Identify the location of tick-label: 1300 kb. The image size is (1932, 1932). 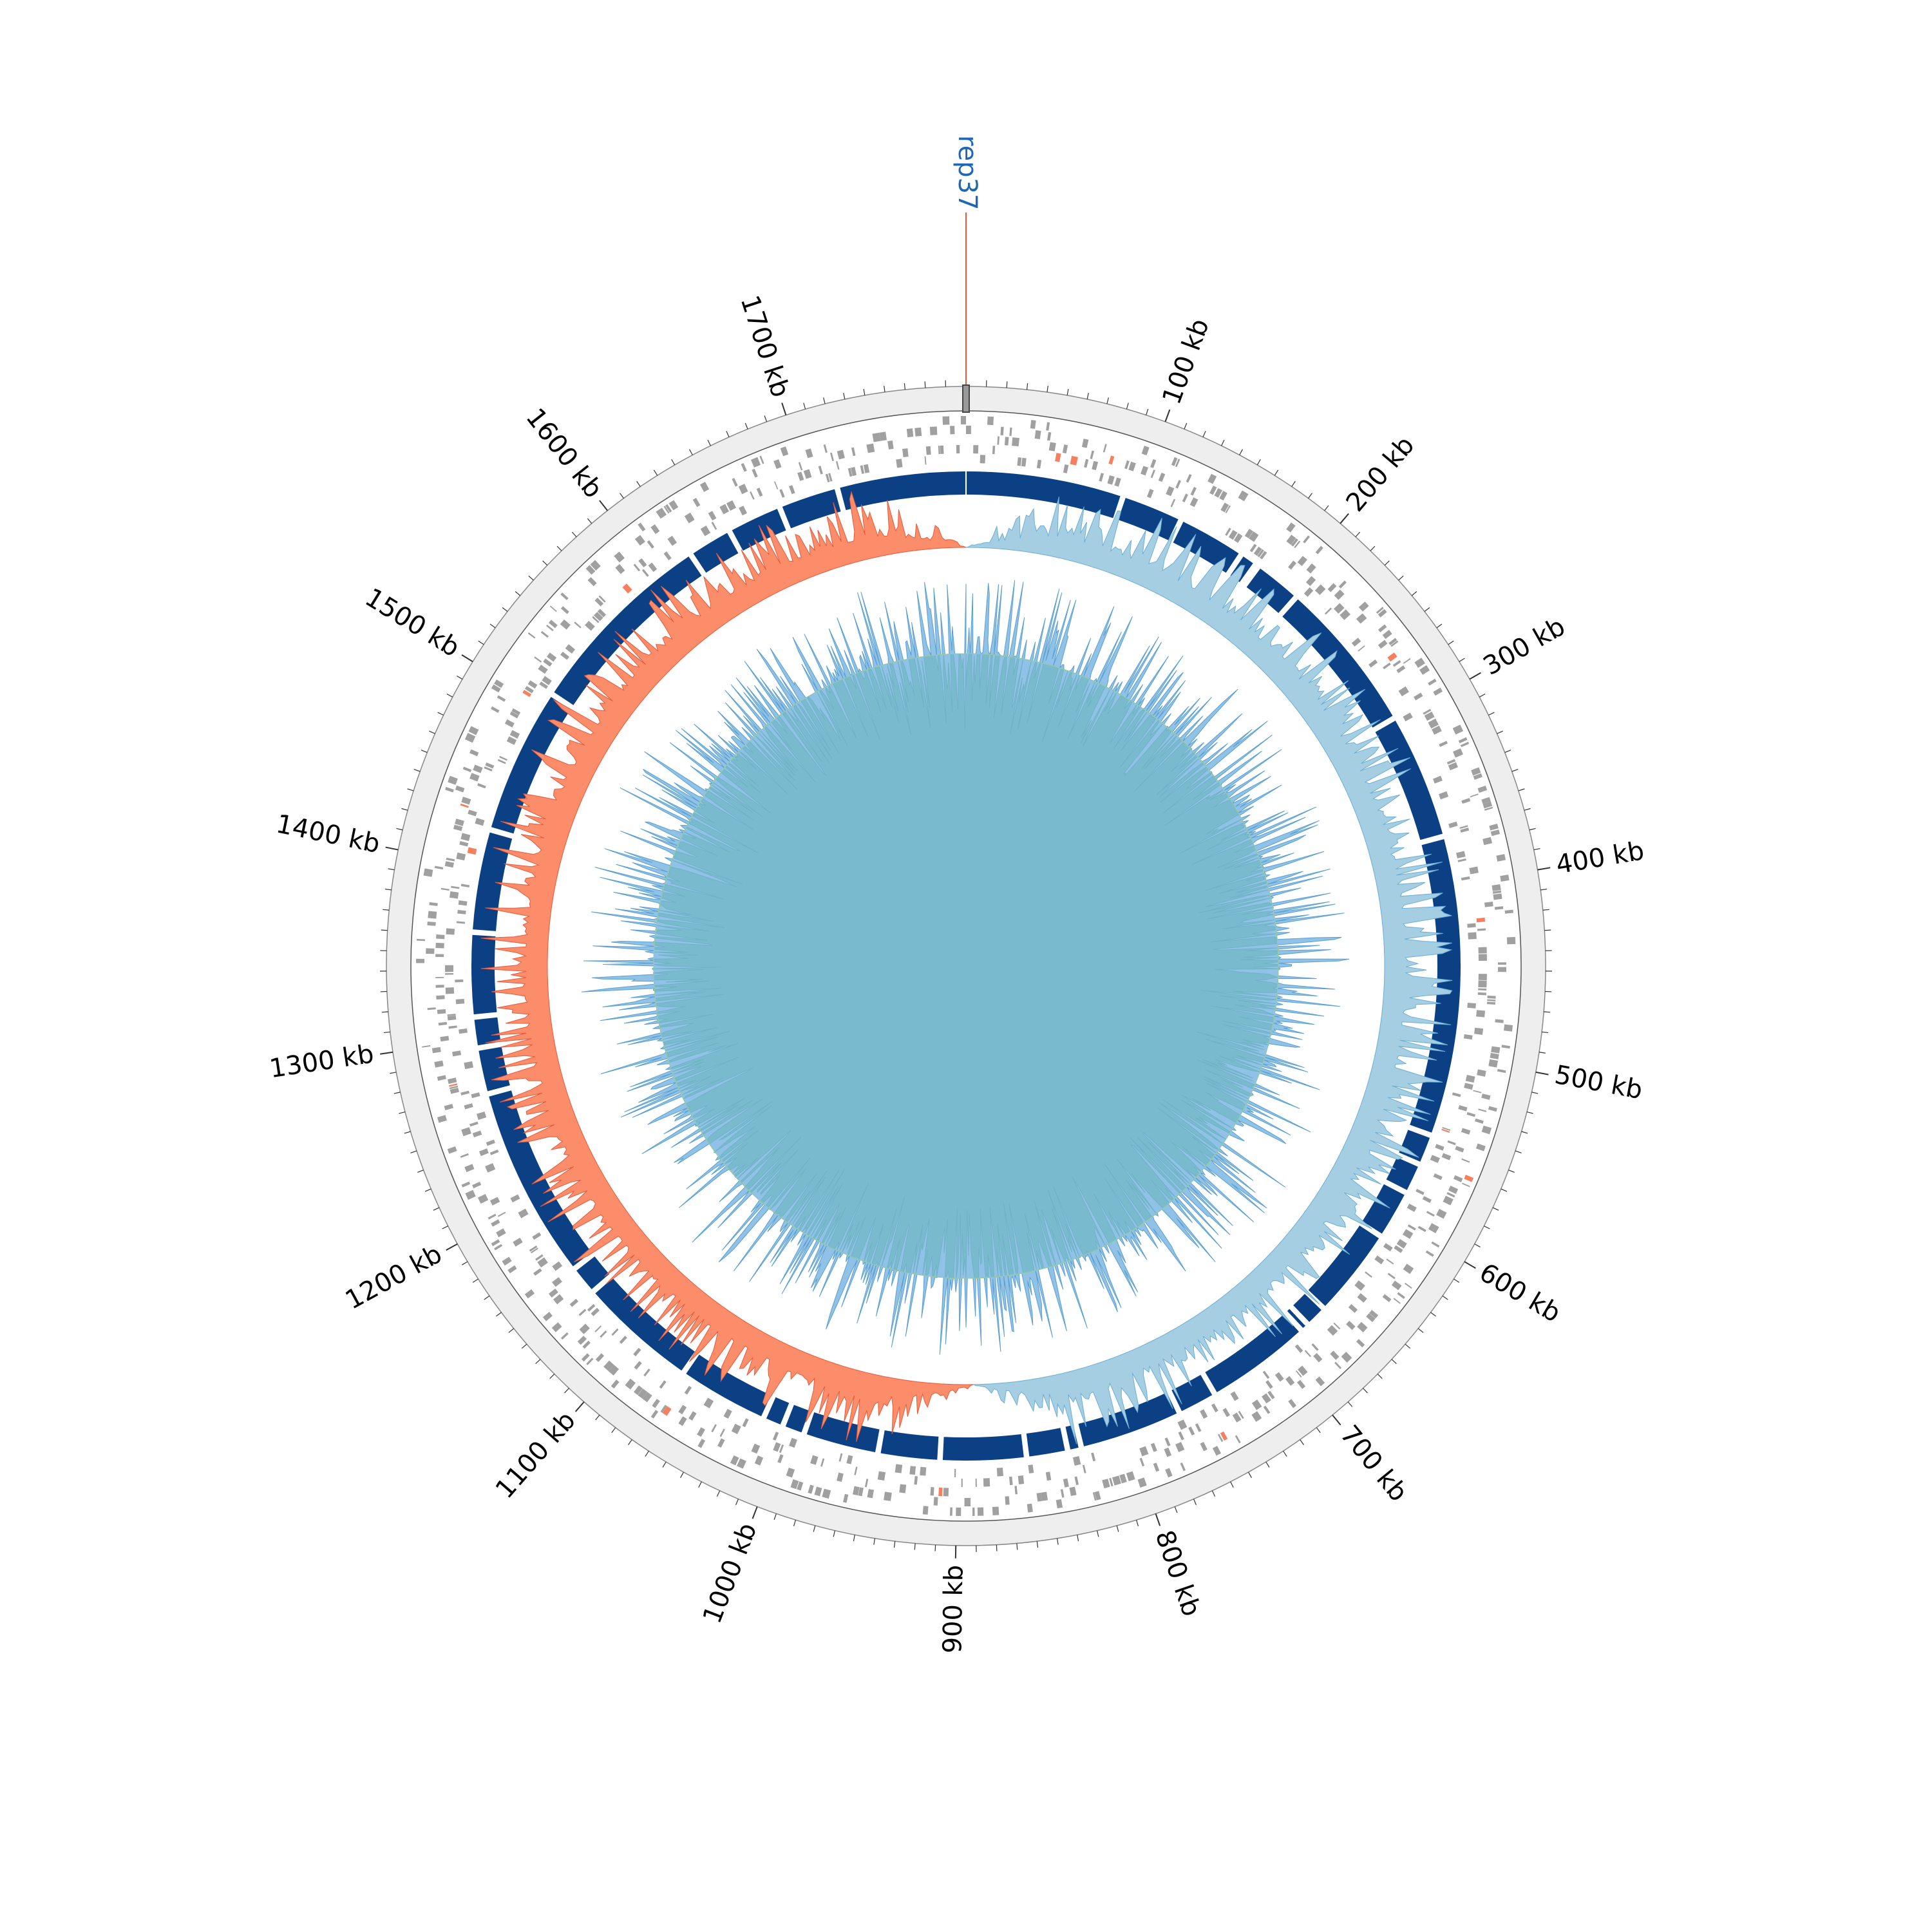
(321, 1061).